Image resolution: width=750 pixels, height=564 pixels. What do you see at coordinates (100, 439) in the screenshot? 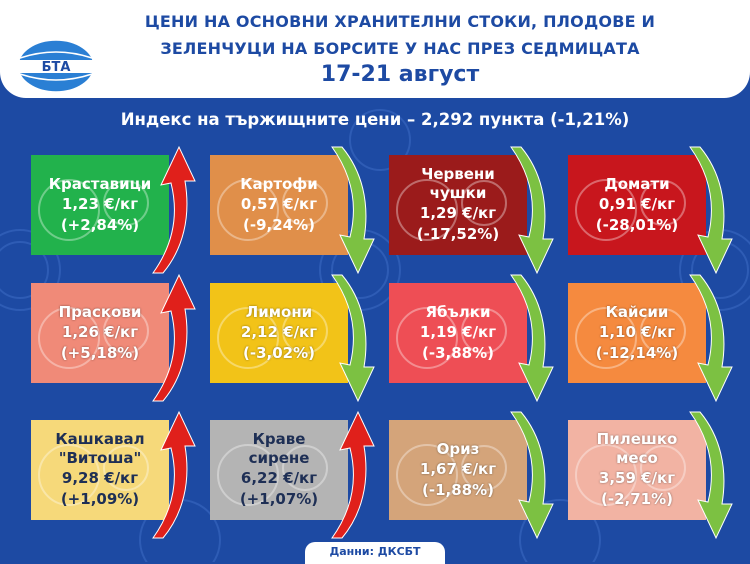
I see `item-name-line-1: Кашкавал` at bounding box center [100, 439].